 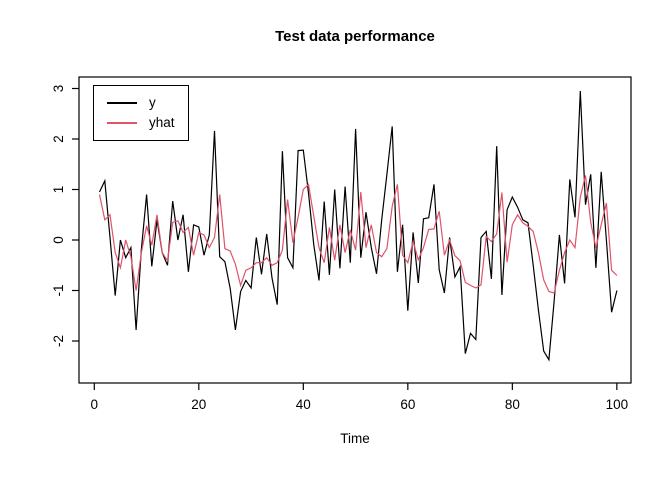 What do you see at coordinates (58, 290) in the screenshot?
I see `y-tick-label: -1` at bounding box center [58, 290].